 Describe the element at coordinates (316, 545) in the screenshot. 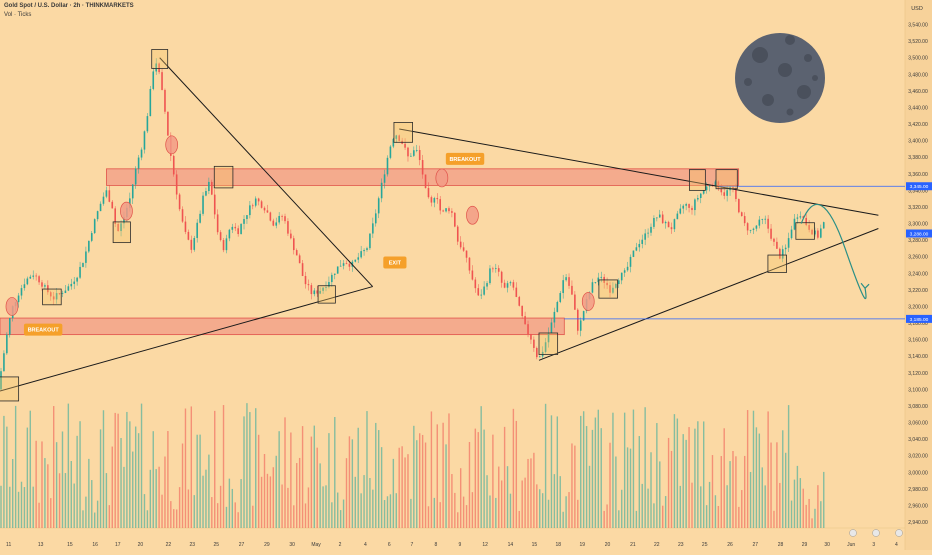

I see `x-tick-label: May` at that location.